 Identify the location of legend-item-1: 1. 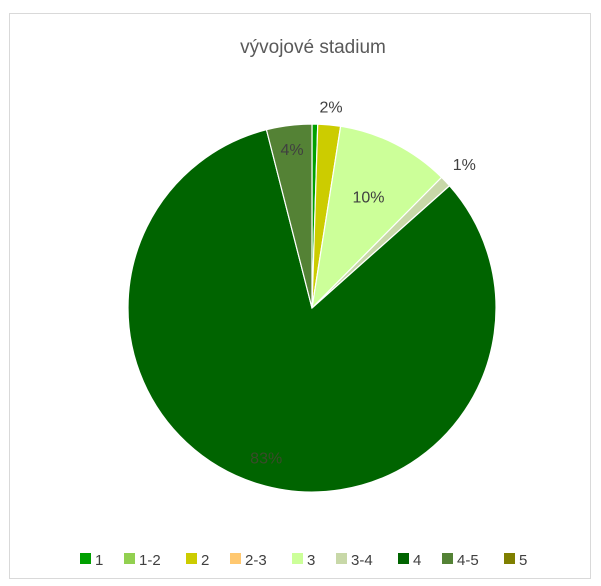
(91, 560).